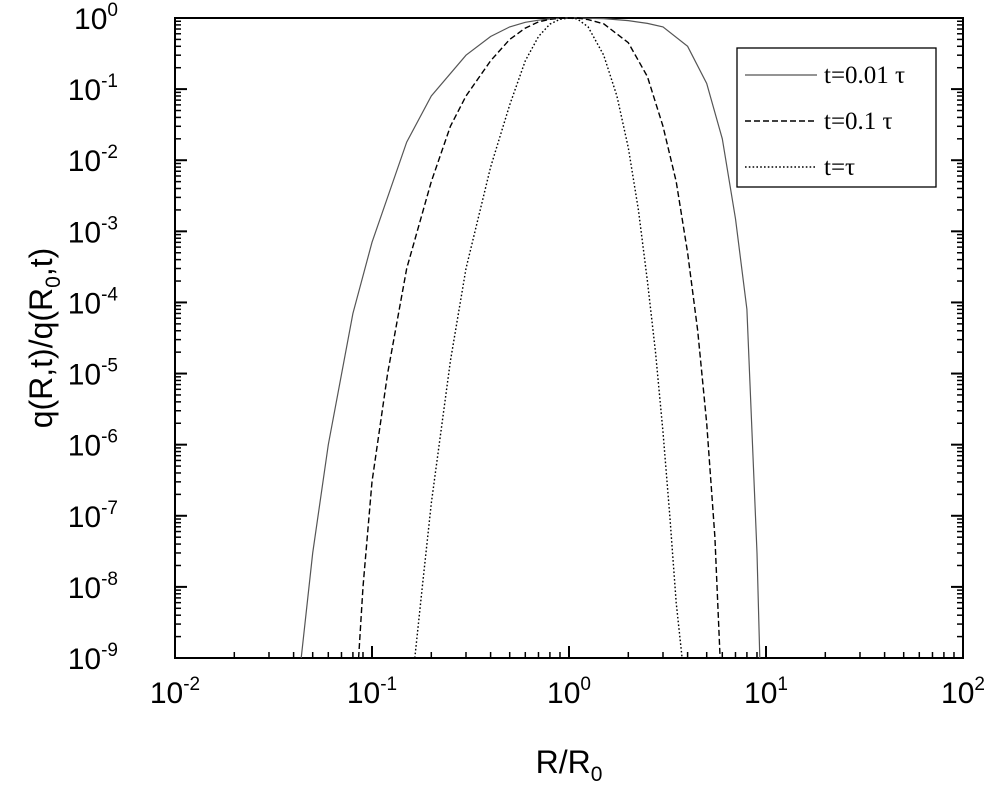  What do you see at coordinates (858, 121) in the screenshot?
I see `legend-label-2: t=0.1 τ` at bounding box center [858, 121].